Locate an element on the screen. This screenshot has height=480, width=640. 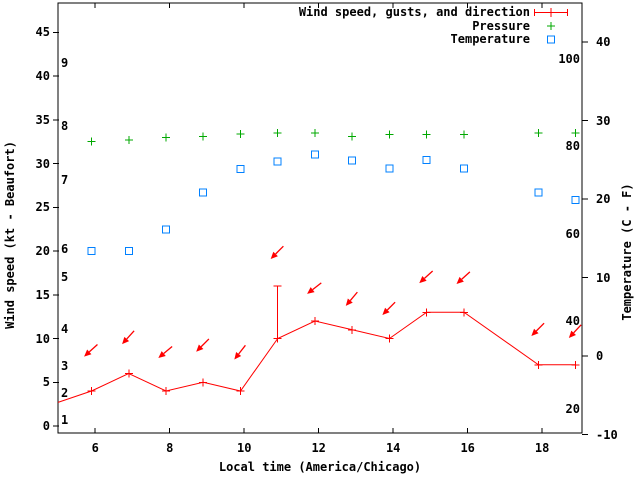
y-right-c-tick-label: 40 is located at coordinates (603, 42).